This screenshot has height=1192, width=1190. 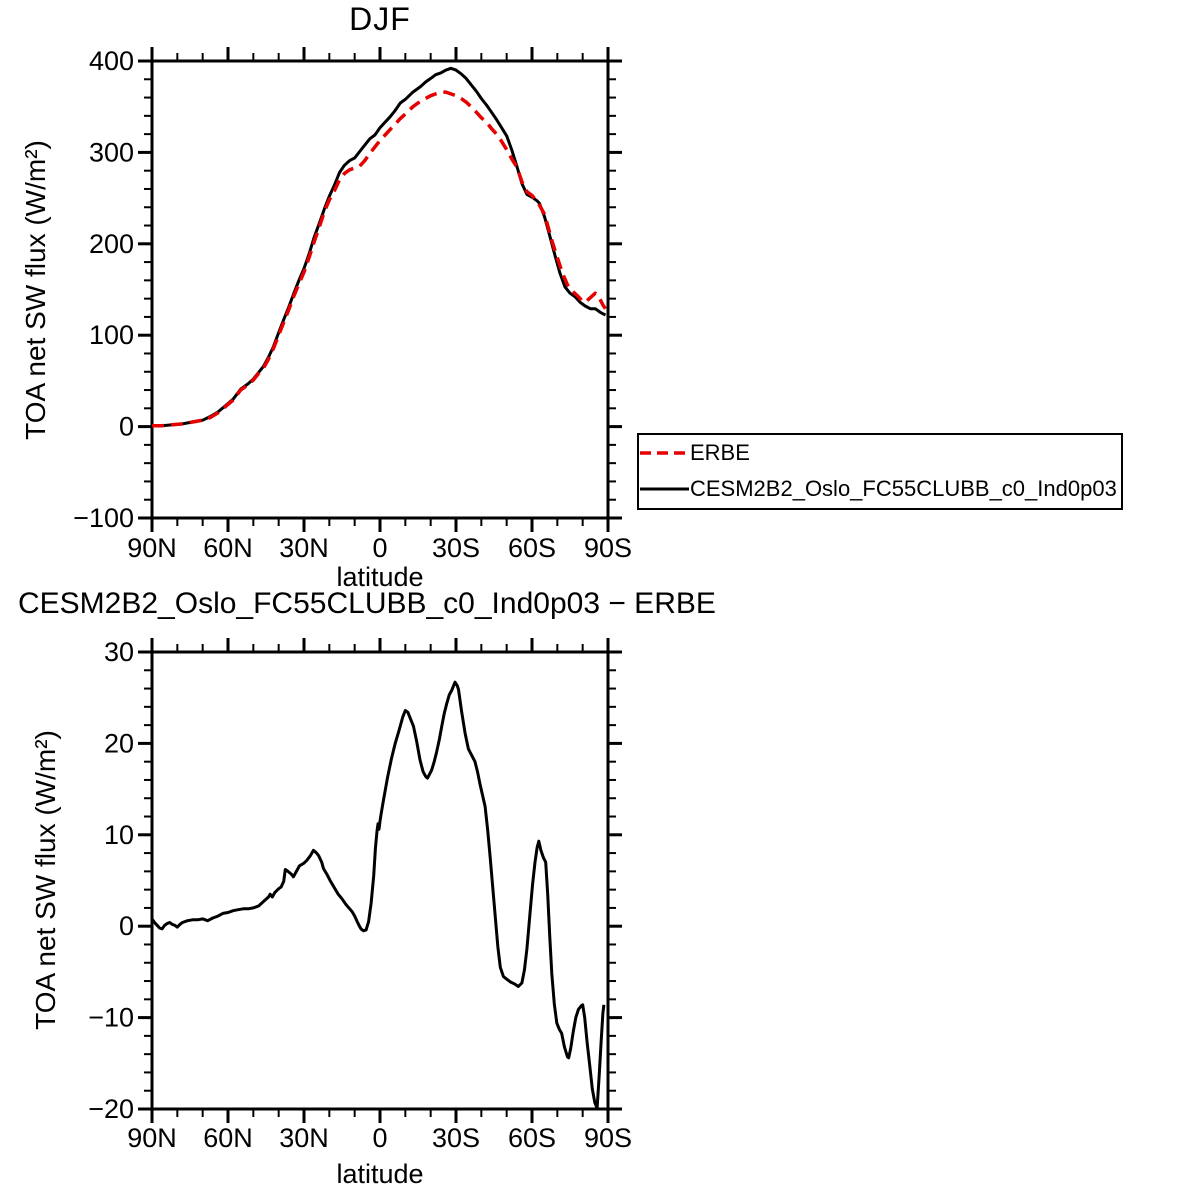 I want to click on legend-entry-erbe: ERBE, so click(x=880, y=453).